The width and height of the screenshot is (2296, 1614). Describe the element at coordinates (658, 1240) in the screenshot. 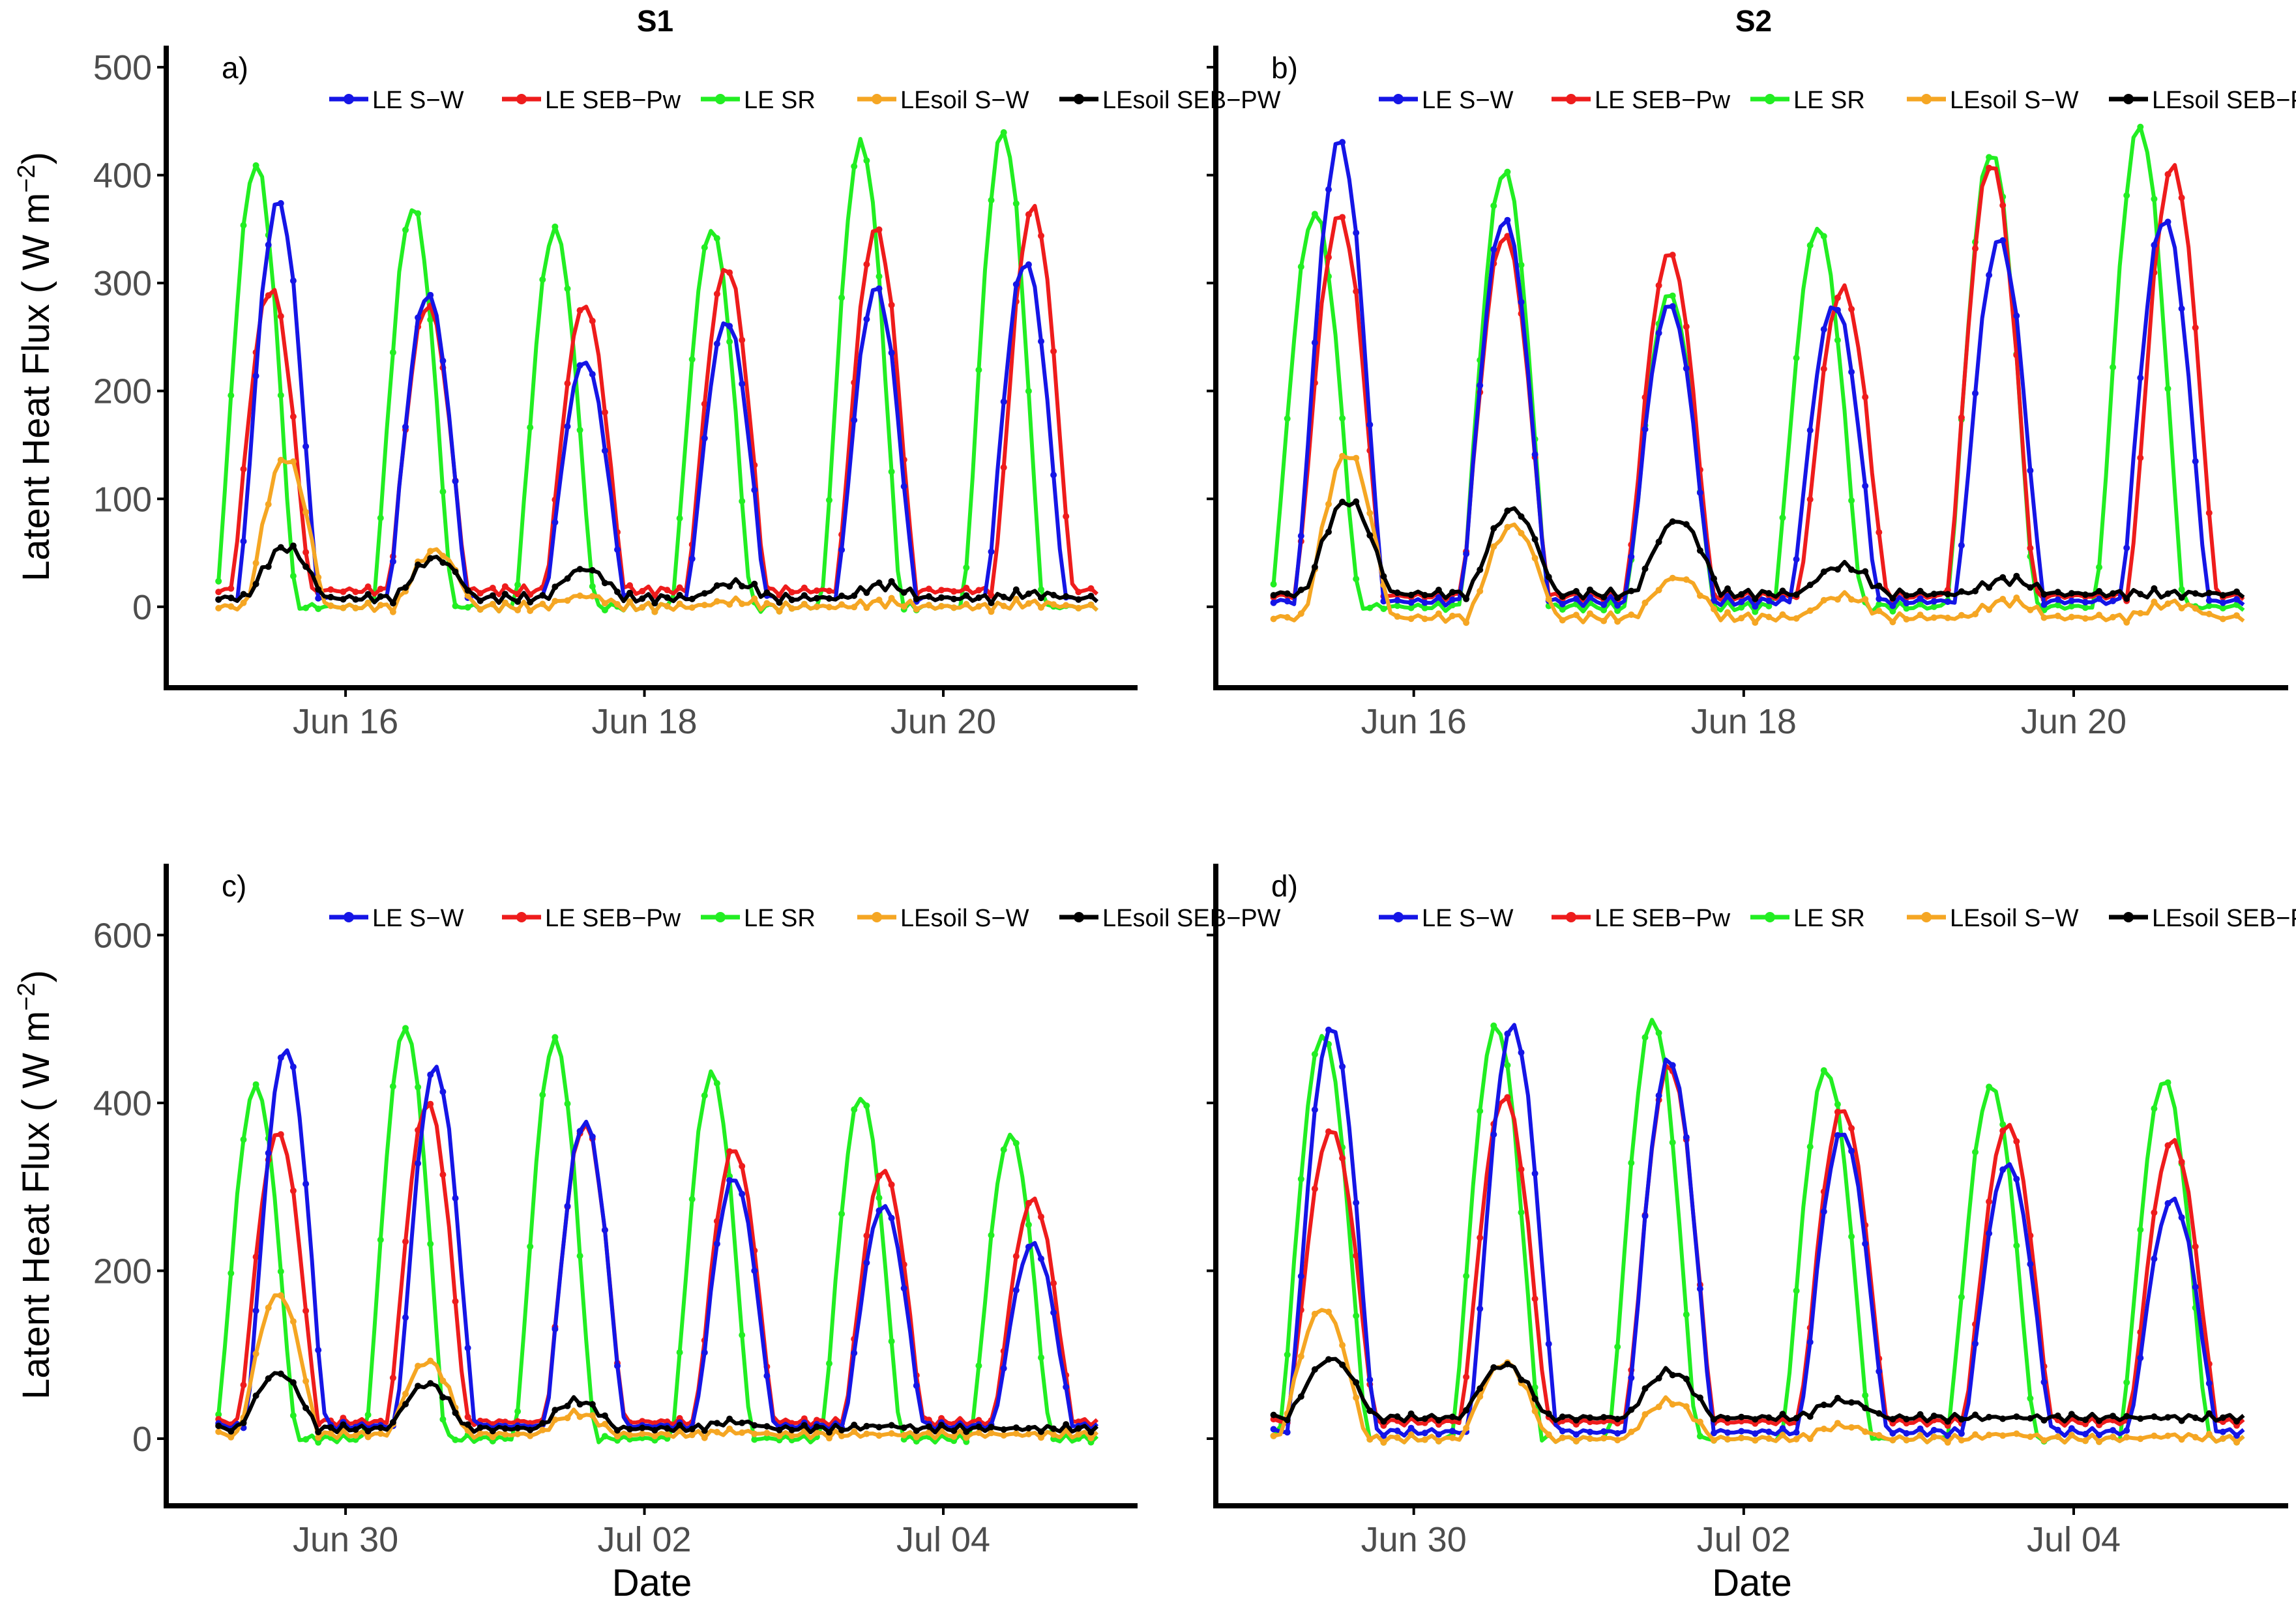

I see `series-line` at that location.